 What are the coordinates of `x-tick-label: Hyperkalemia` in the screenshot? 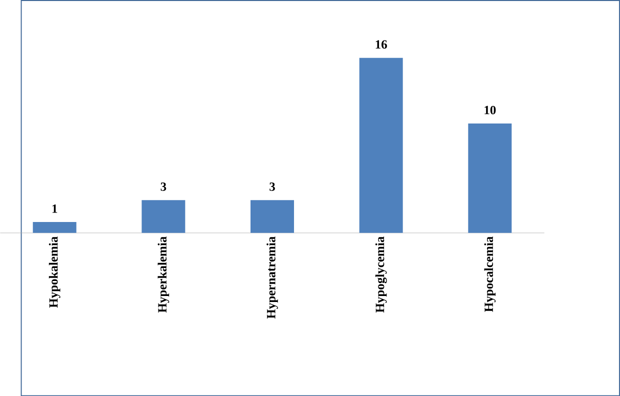 It's located at (164, 274).